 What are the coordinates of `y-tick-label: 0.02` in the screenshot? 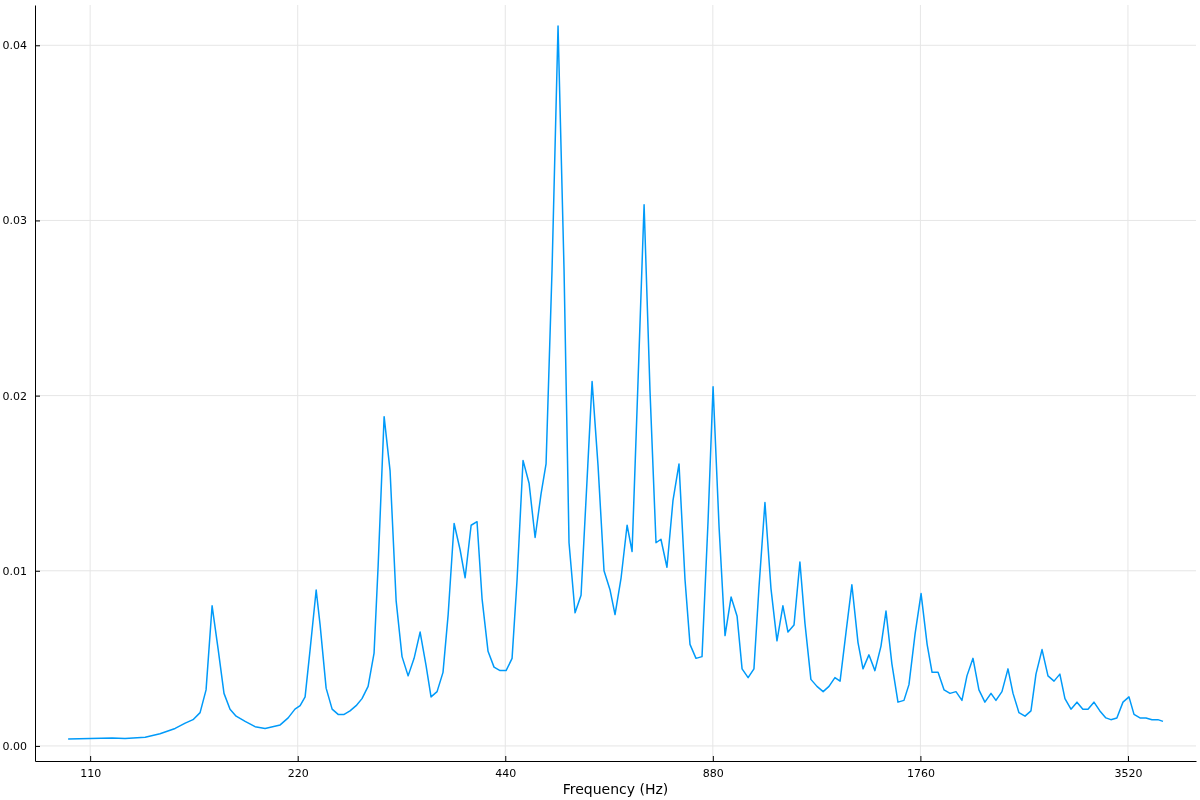 It's located at (14, 396).